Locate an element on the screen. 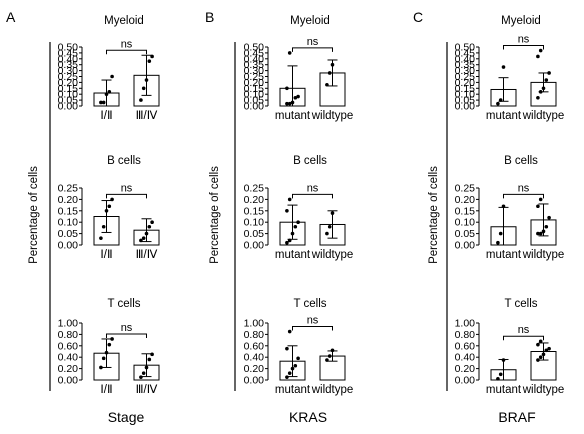  chart-title: Myeloid is located at coordinates (521, 21).